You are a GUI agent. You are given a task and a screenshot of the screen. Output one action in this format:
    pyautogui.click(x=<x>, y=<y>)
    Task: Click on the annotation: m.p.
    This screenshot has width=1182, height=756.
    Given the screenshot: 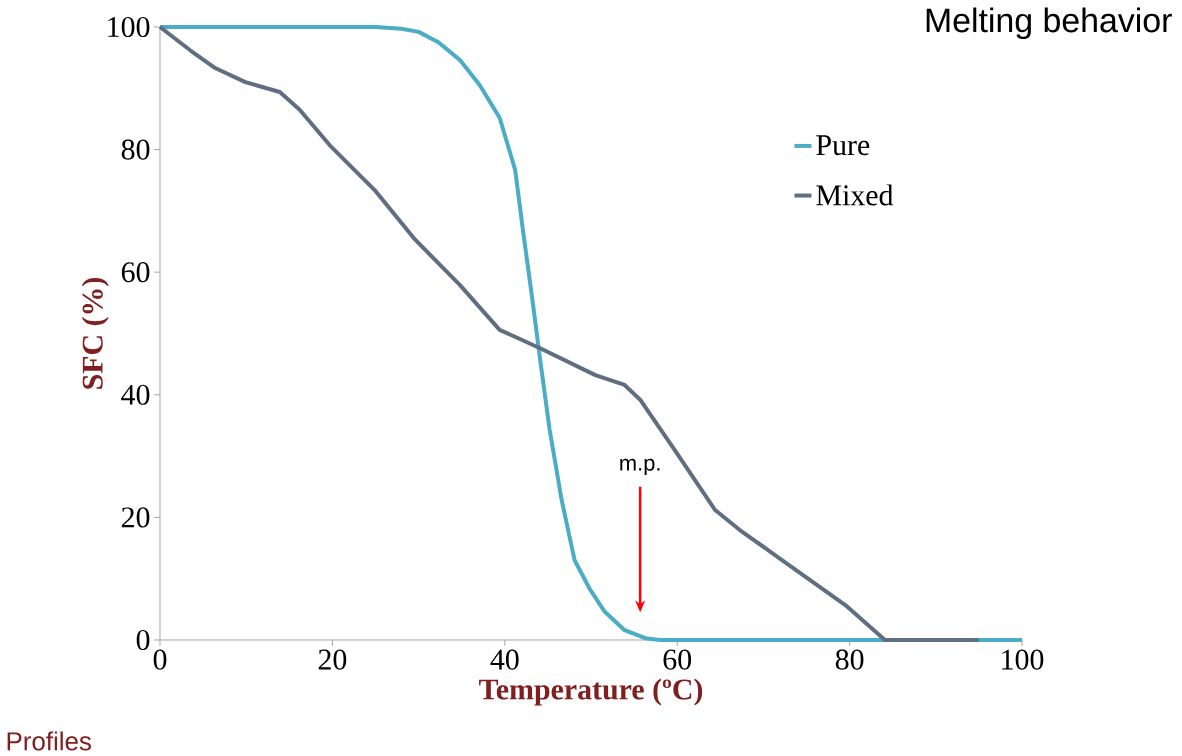 What is the action you would take?
    pyautogui.click(x=640, y=467)
    